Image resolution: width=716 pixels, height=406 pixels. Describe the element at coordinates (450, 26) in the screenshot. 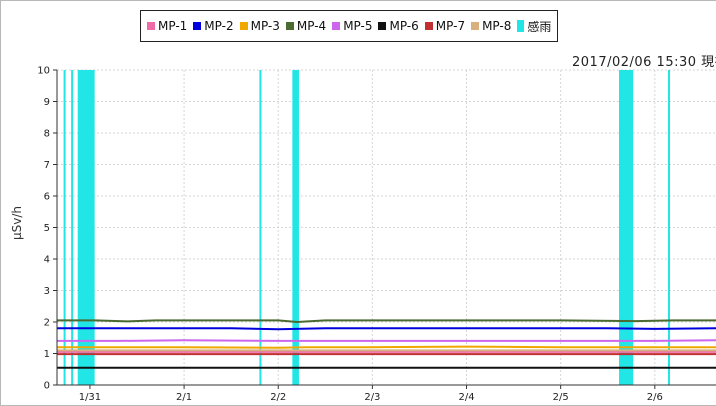

I see `legend-label: MP-7` at that location.